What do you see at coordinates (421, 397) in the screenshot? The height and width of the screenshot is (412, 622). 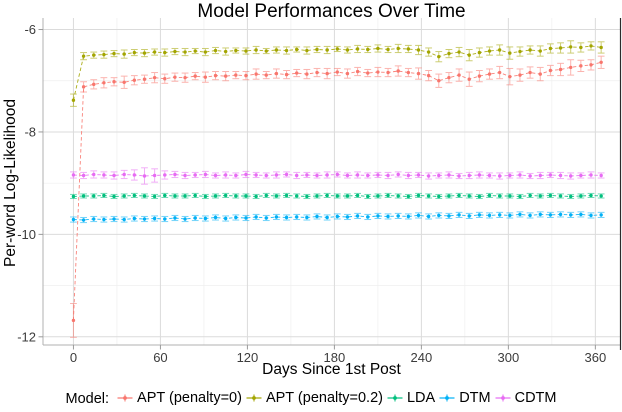 I see `legend-label: LDA` at bounding box center [421, 397].